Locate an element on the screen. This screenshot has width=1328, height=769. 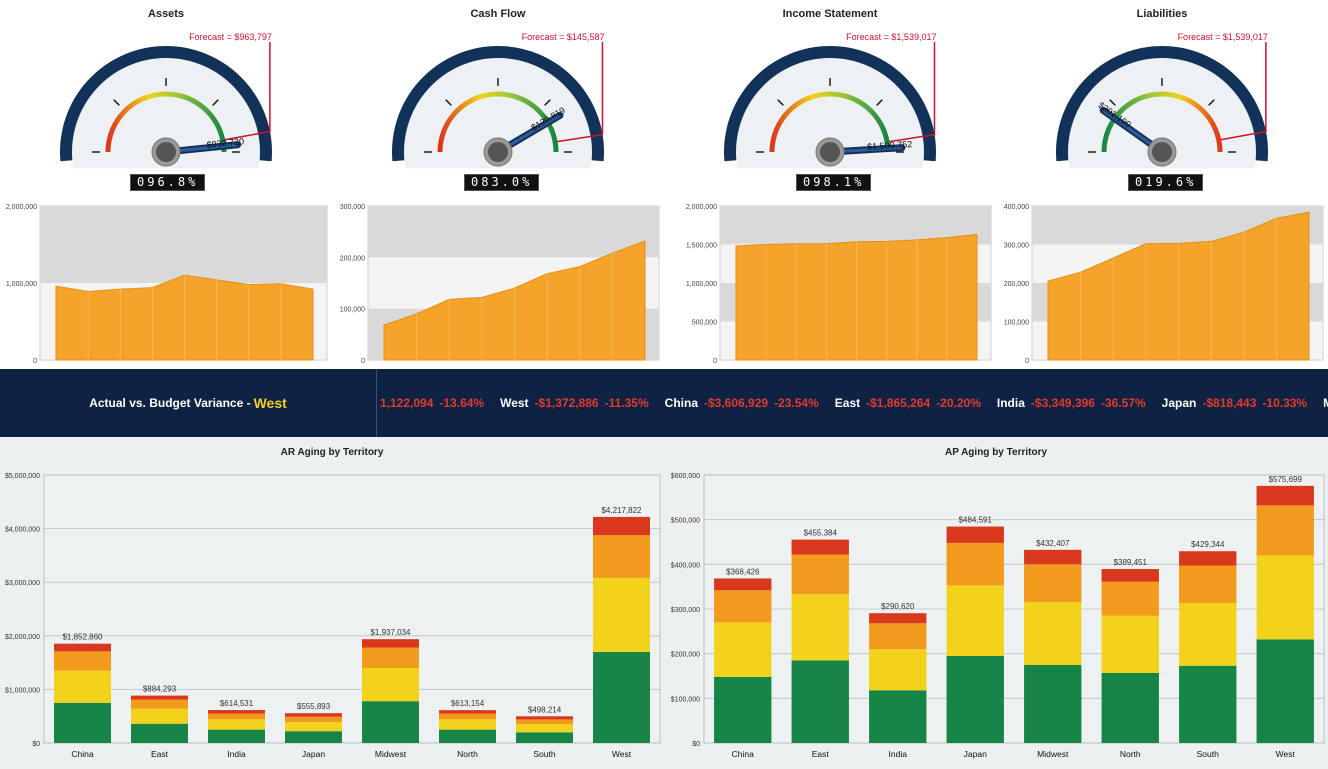
ticker-variance-value: 1,122,094 is located at coordinates (407, 403).